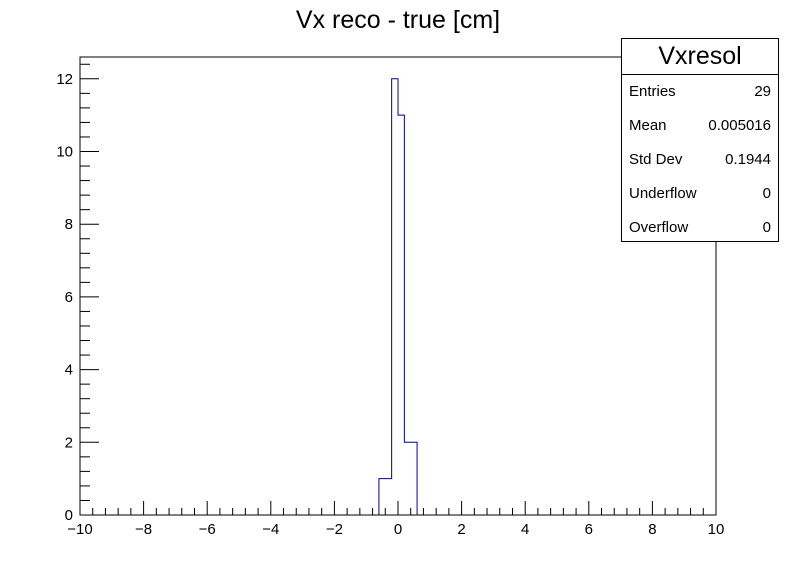 The width and height of the screenshot is (796, 572). Describe the element at coordinates (69, 515) in the screenshot. I see `y-tick-label: 0` at that location.